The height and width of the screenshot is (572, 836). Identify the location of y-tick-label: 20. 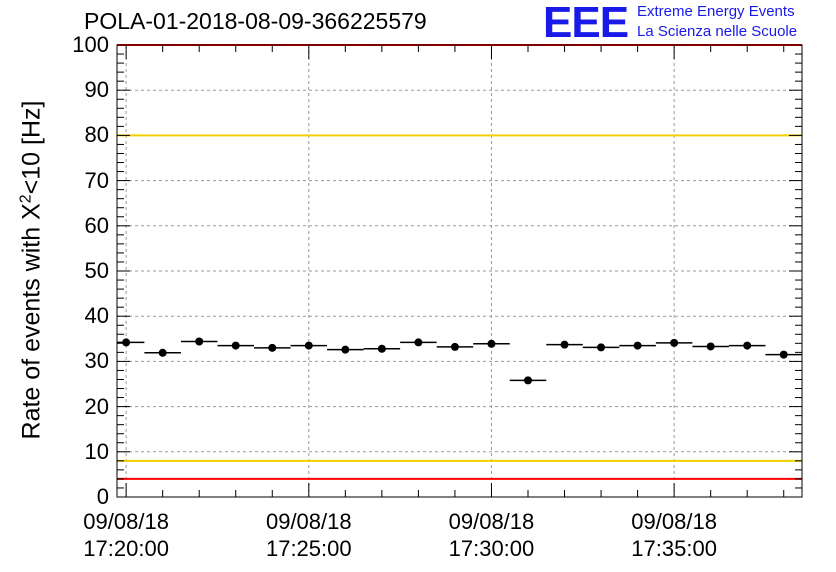
(96, 406).